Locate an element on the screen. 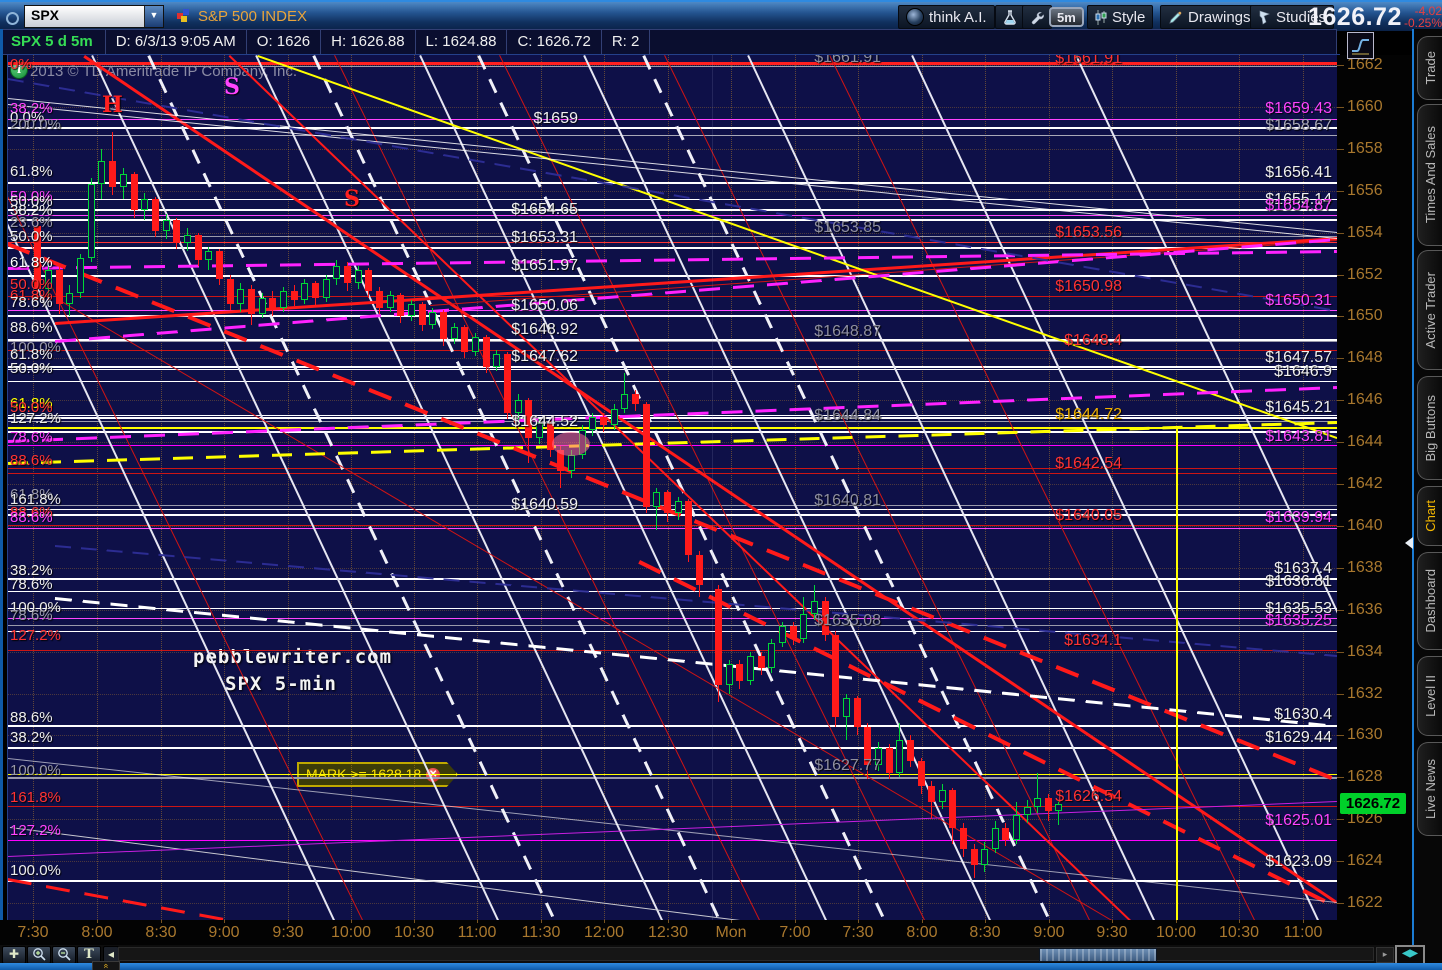 Image resolution: width=1442 pixels, height=970 pixels. scrollbar-thumb is located at coordinates (1098, 955).